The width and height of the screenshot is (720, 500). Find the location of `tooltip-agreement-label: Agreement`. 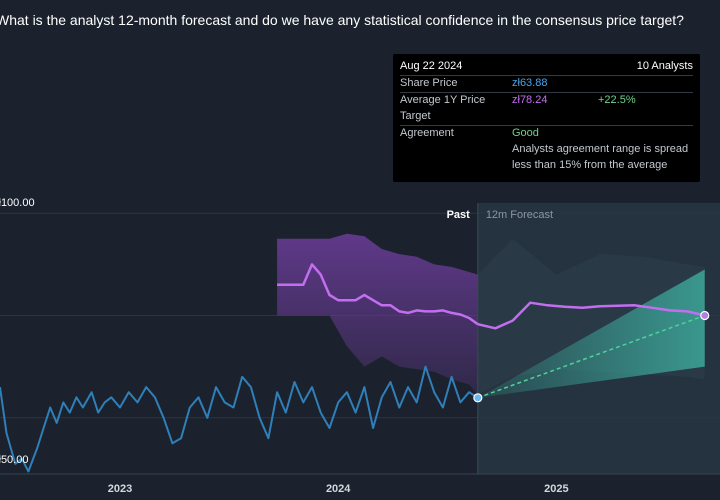

tooltip-agreement-label: Agreement is located at coordinates (427, 133).